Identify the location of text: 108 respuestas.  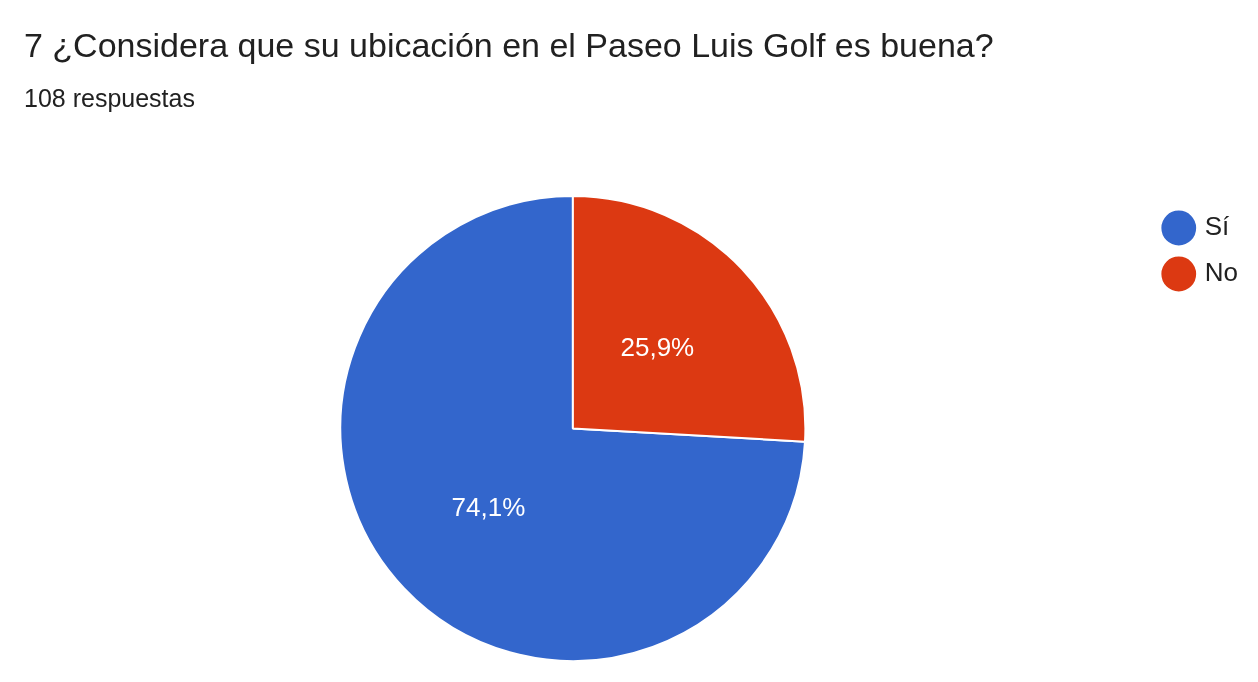
(109, 98).